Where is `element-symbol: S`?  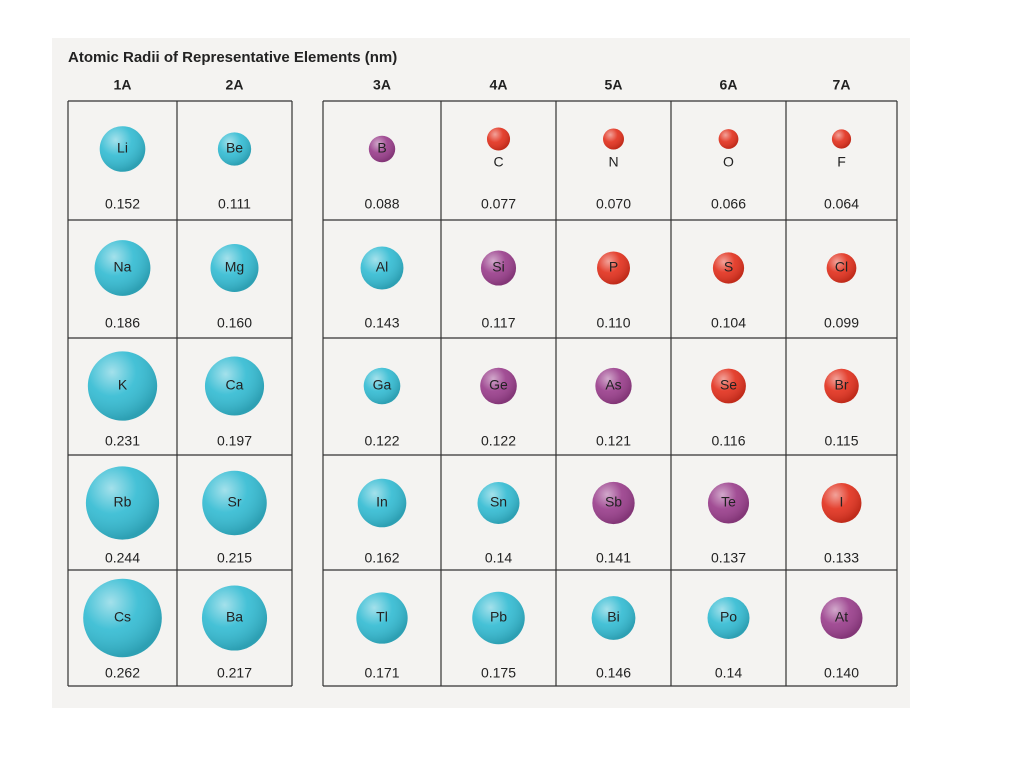
element-symbol: S is located at coordinates (728, 267).